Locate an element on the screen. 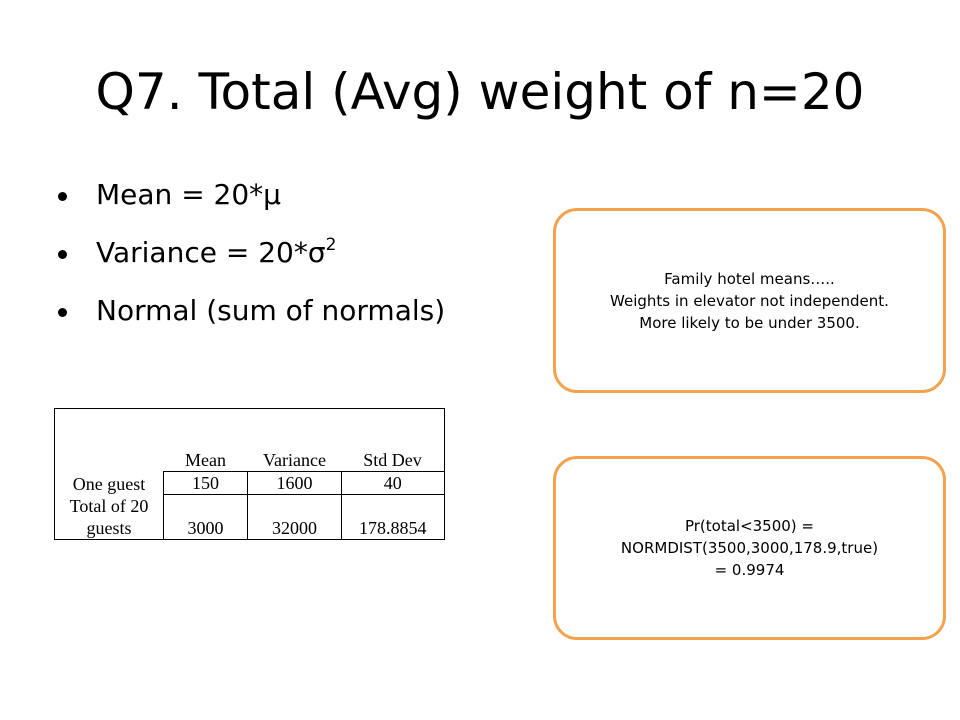  table-corner-cell is located at coordinates (109, 440).